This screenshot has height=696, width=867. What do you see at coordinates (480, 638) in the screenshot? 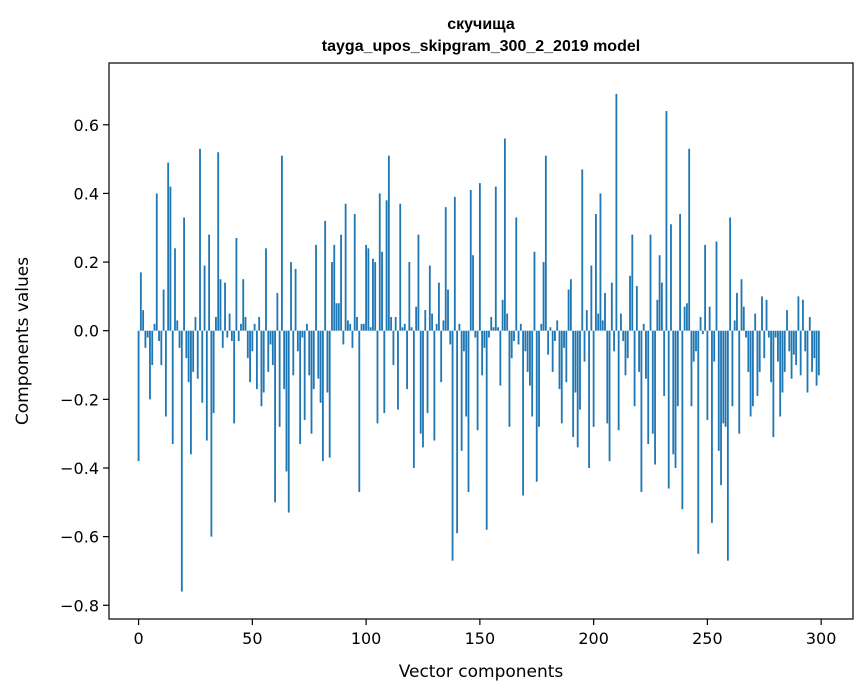
I see `x-tick-label: 150` at bounding box center [480, 638].